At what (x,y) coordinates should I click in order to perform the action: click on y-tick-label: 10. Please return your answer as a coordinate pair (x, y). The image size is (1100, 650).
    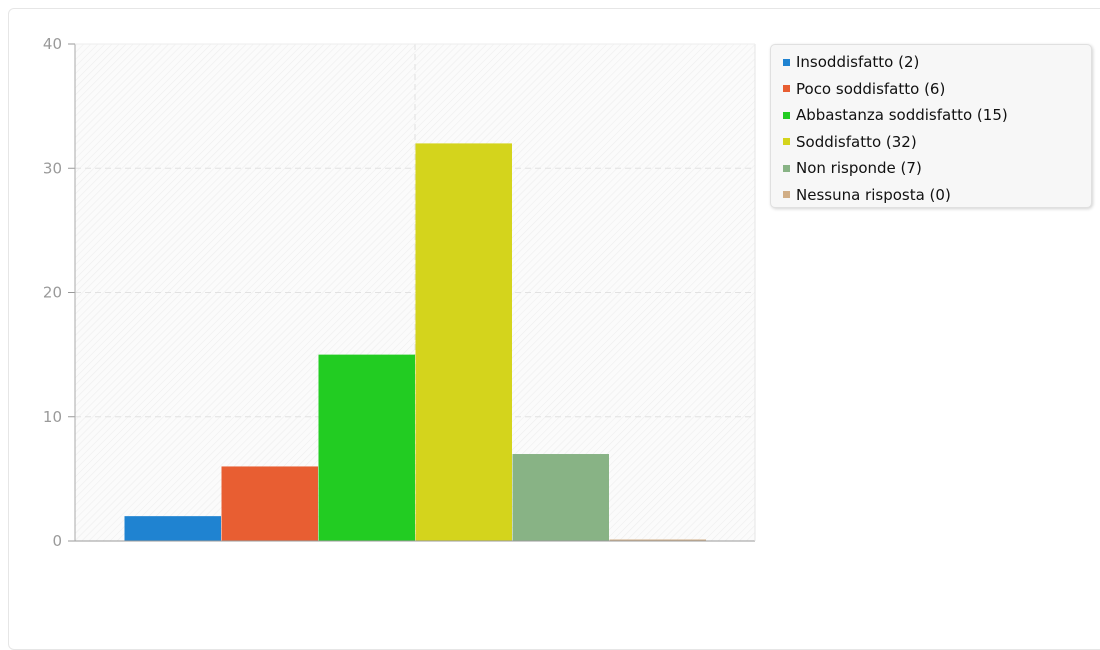
    Looking at the image, I should click on (52, 417).